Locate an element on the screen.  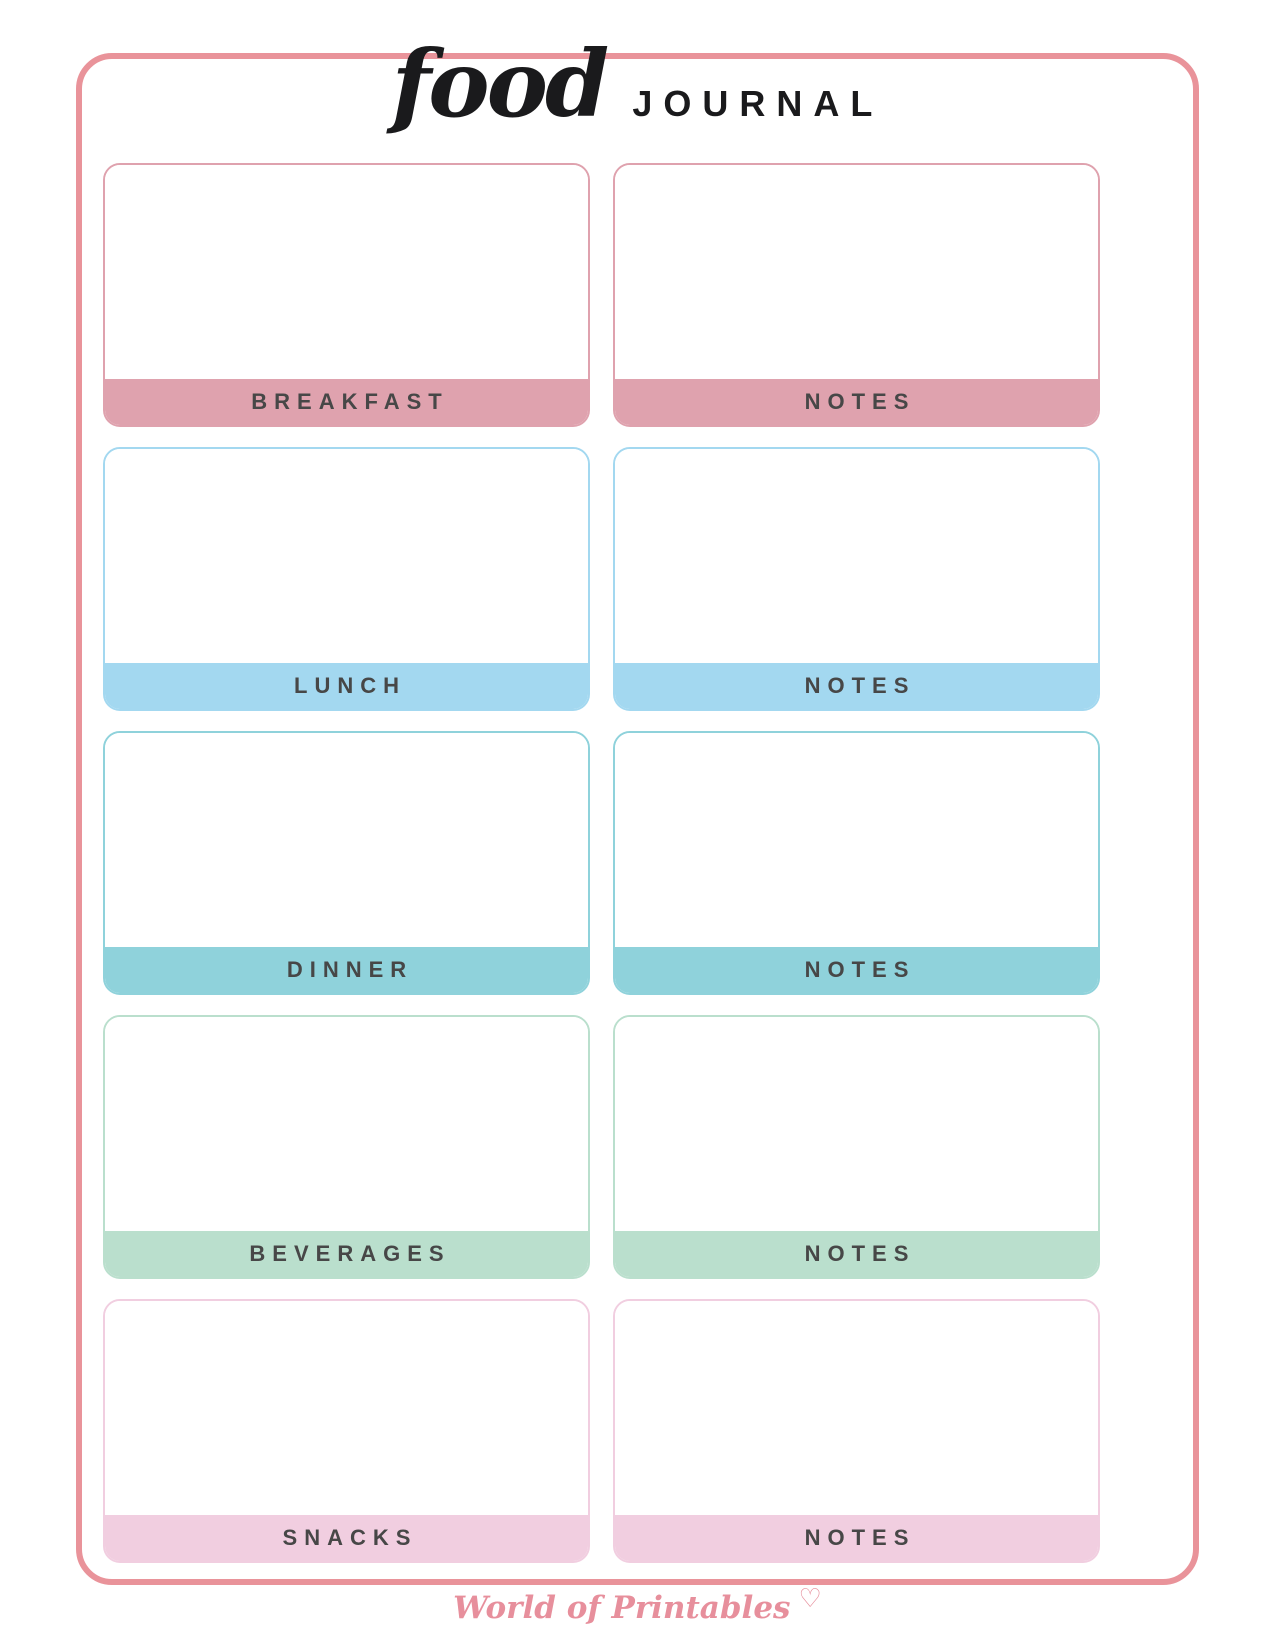
footer-brand-text: World of Printables is located at coordinates (622, 1608).